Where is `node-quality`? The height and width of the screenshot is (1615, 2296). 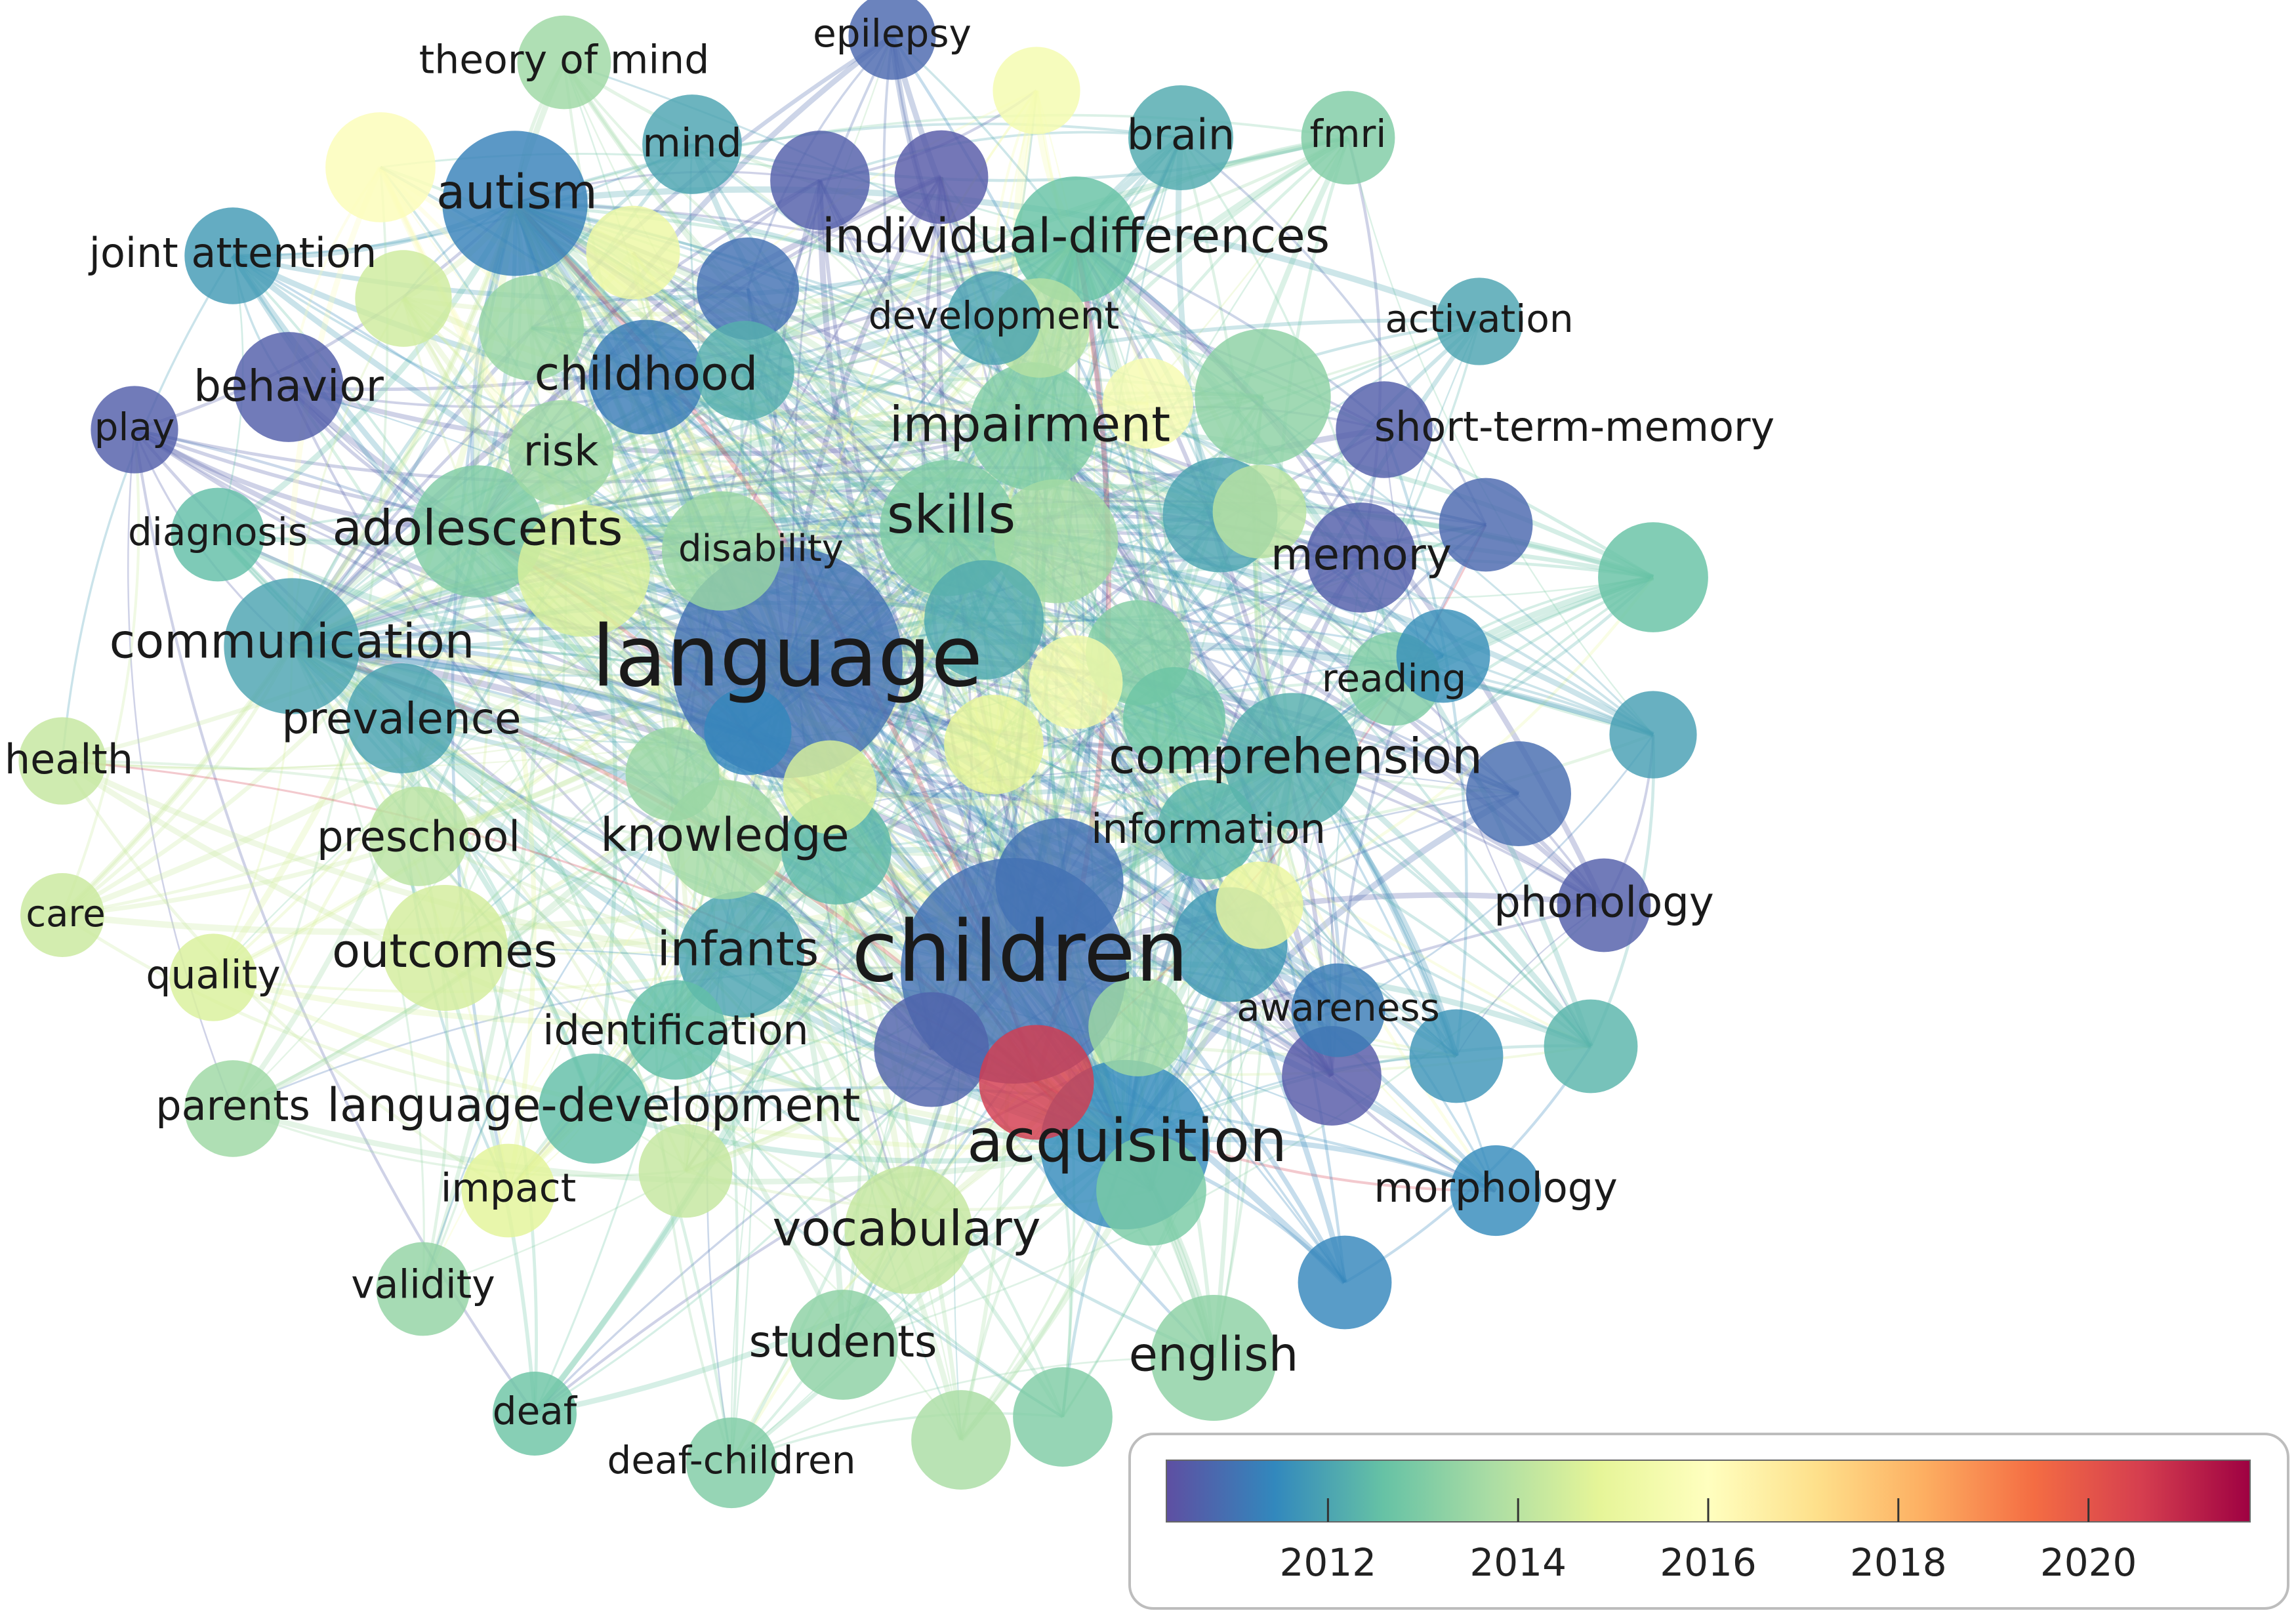 node-quality is located at coordinates (213, 977).